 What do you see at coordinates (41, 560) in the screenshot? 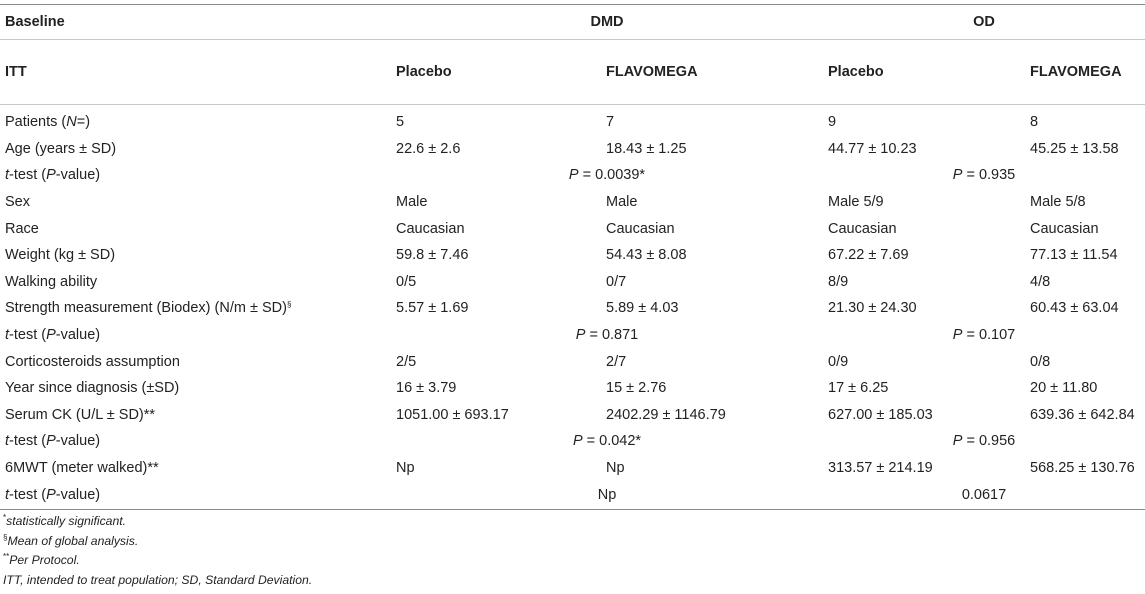
I see `footnote-per-protocol: **Per Protocol.` at bounding box center [41, 560].